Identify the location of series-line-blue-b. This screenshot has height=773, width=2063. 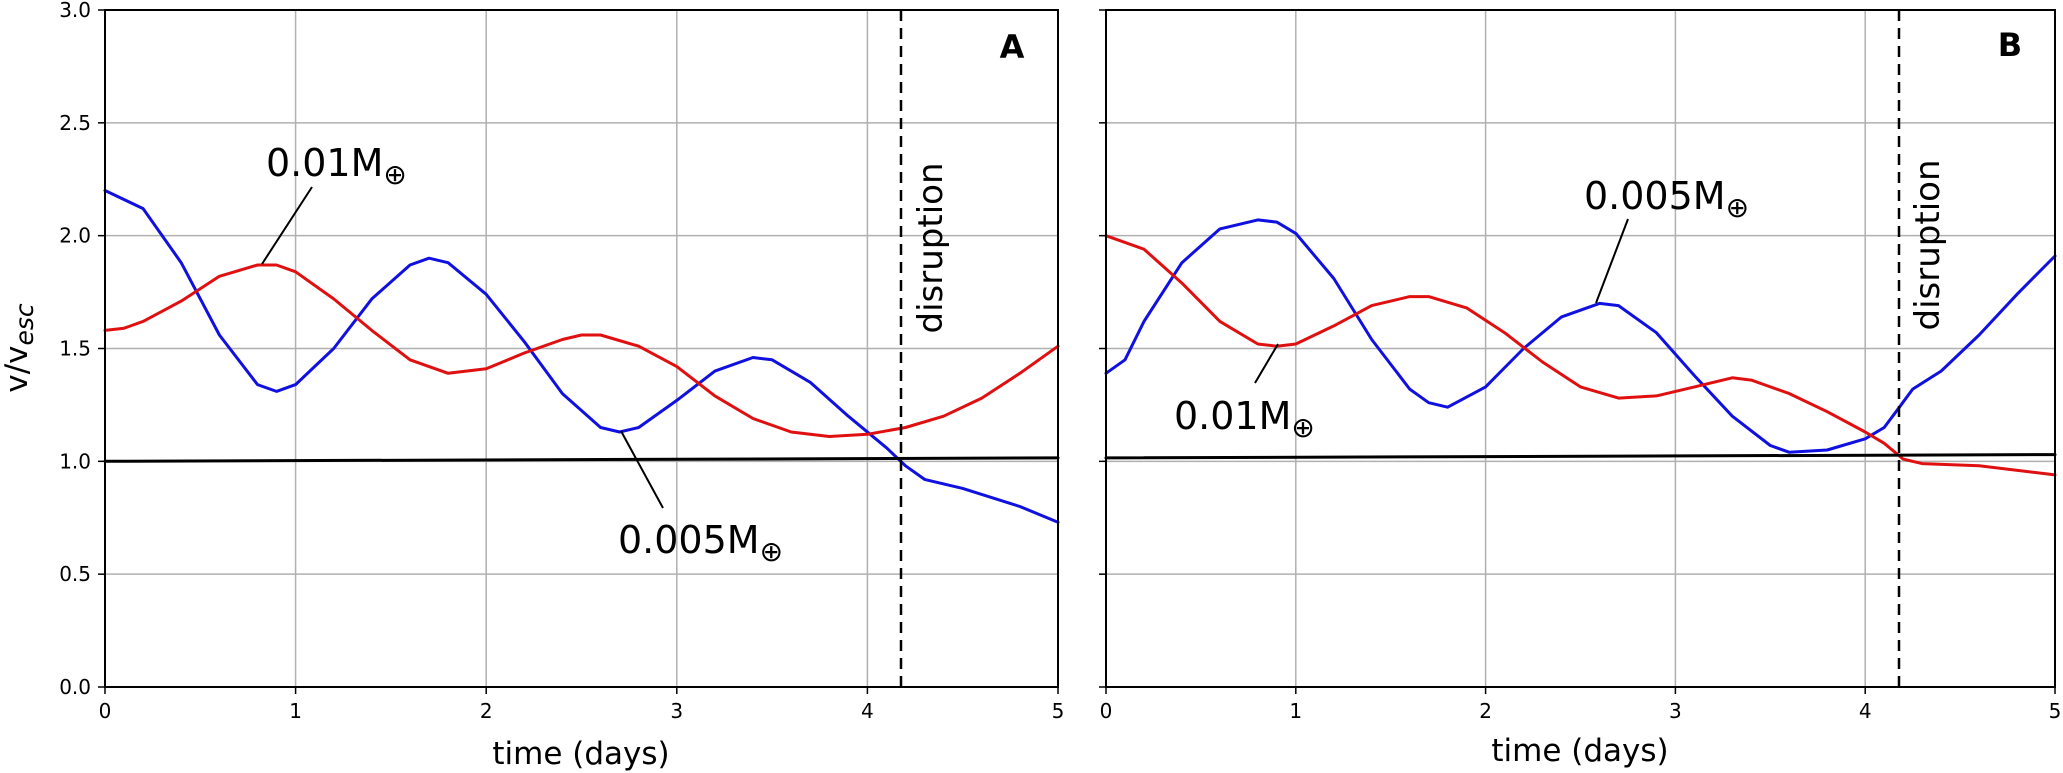
(1580, 336).